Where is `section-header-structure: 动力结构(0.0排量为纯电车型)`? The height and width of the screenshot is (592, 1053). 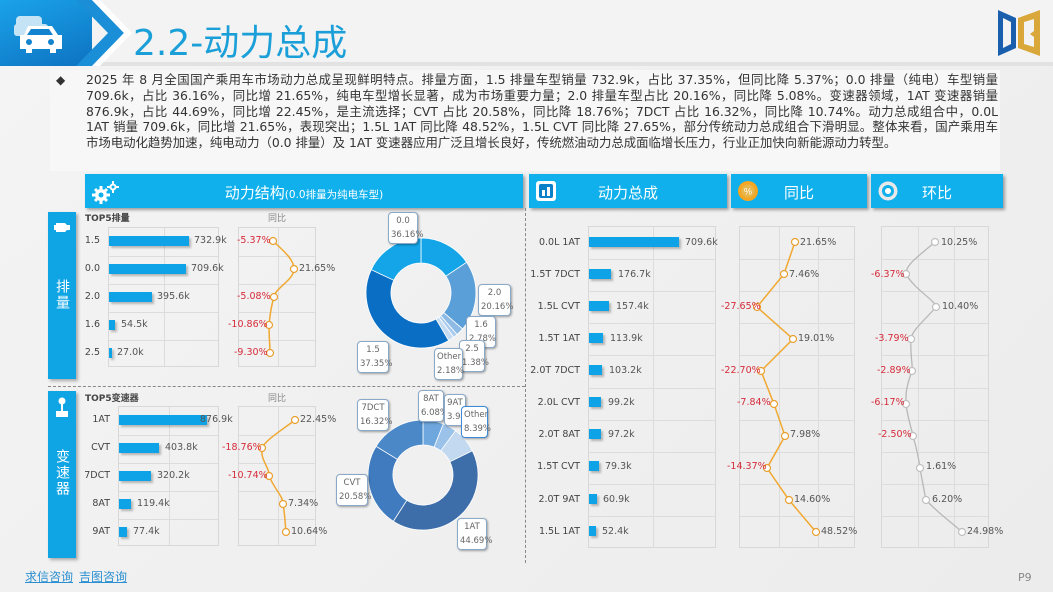 section-header-structure: 动力结构(0.0排量为纯电车型) is located at coordinates (304, 191).